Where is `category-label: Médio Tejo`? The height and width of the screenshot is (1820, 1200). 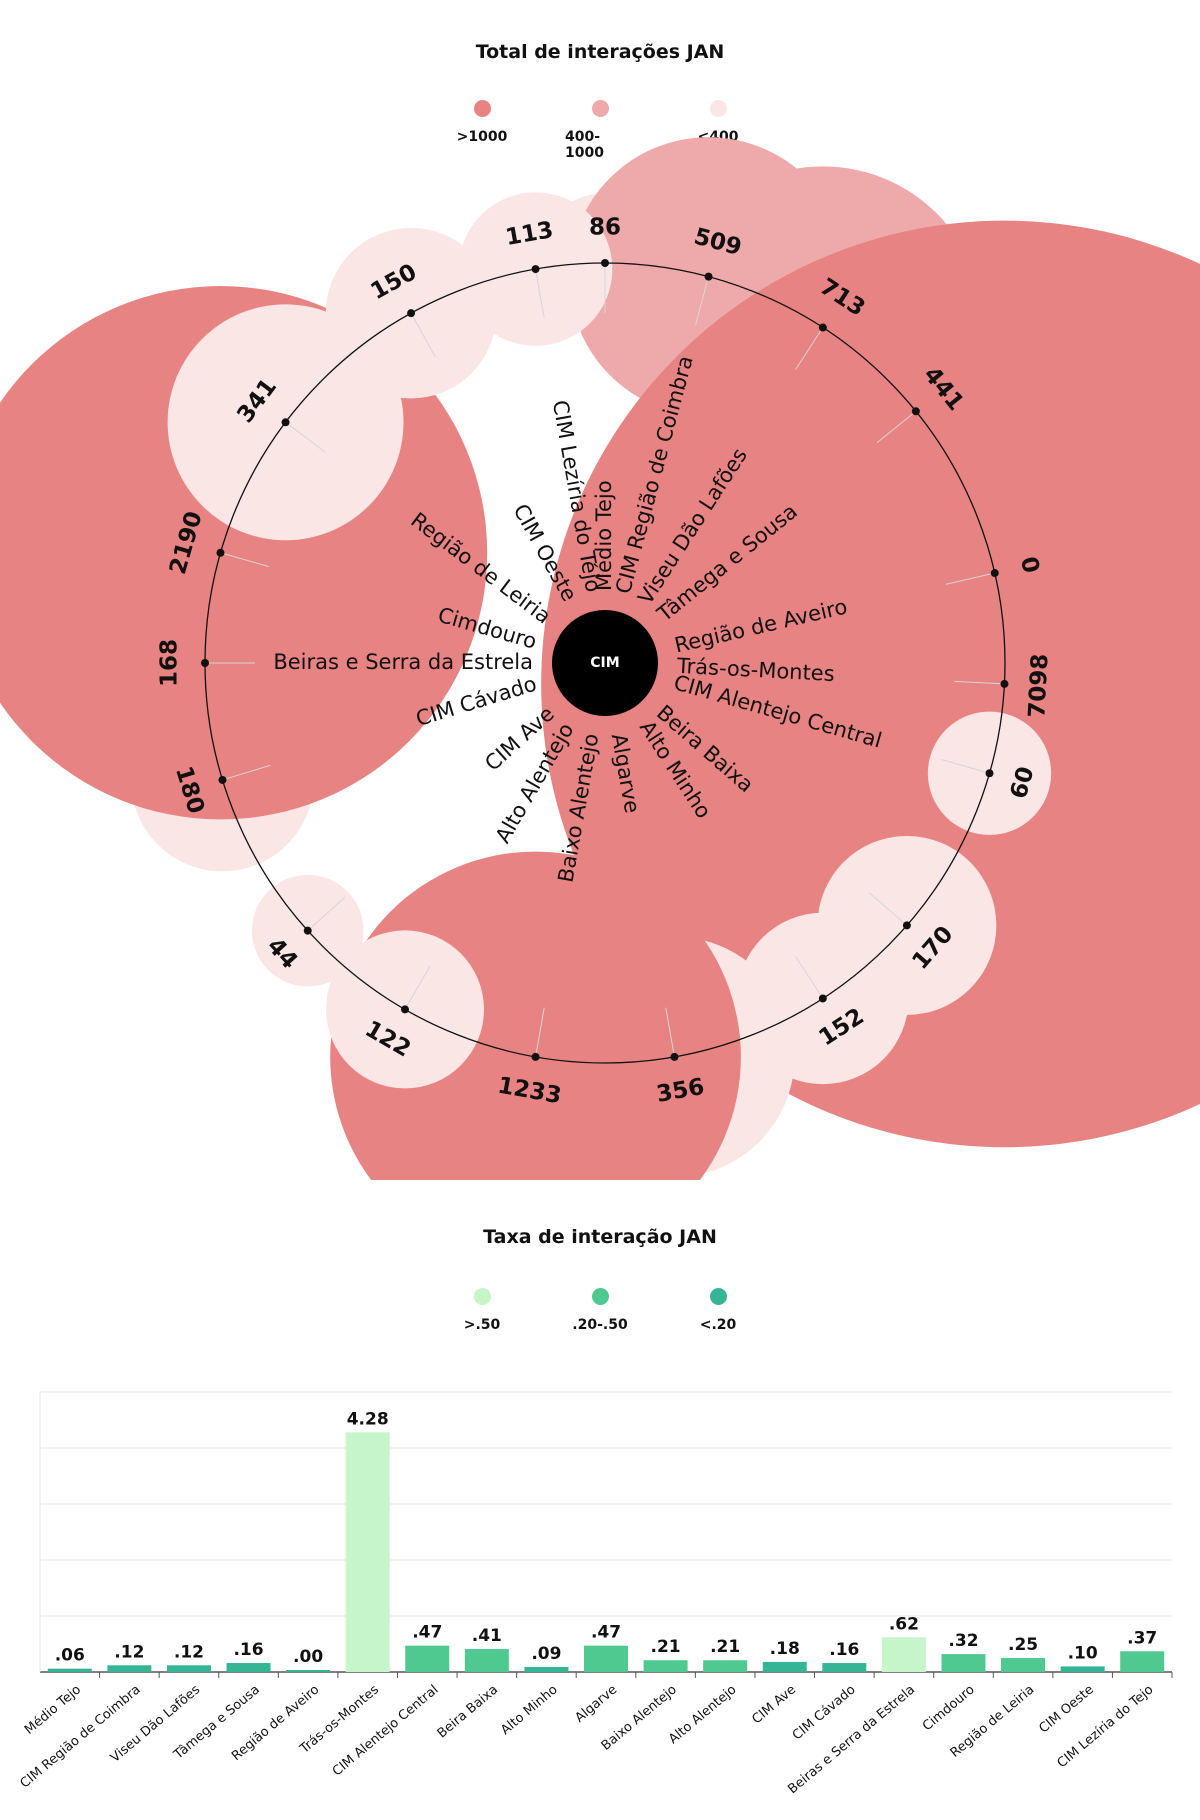
category-label: Médio Tejo is located at coordinates (604, 535).